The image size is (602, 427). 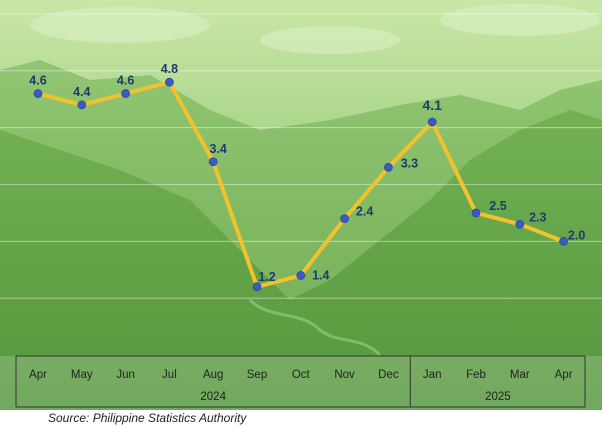 I want to click on year-label: 2025, so click(x=498, y=397).